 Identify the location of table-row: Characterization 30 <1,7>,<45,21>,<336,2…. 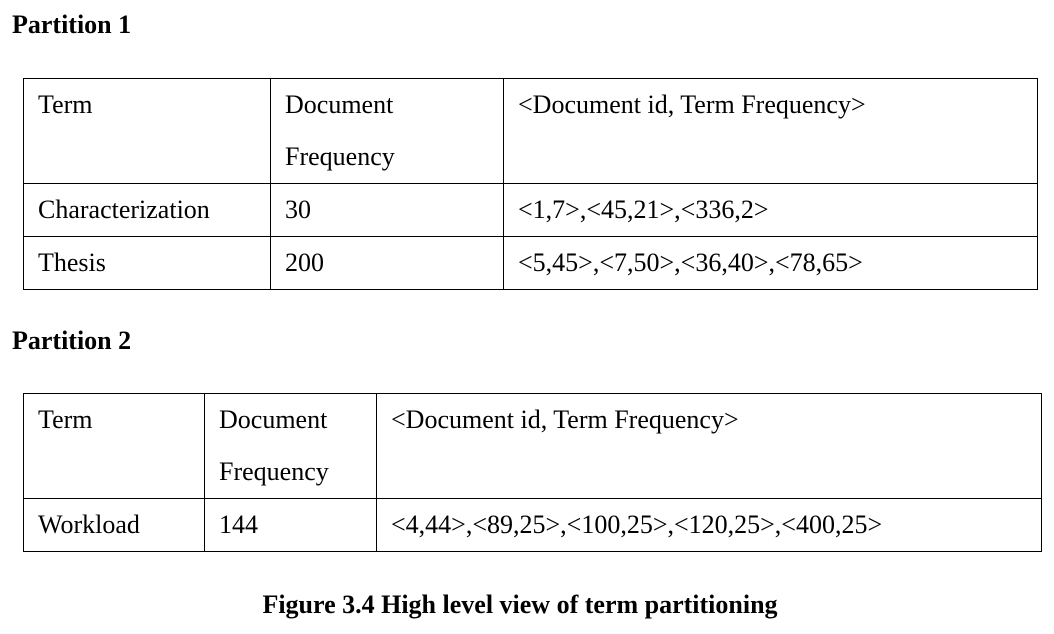
(530, 210).